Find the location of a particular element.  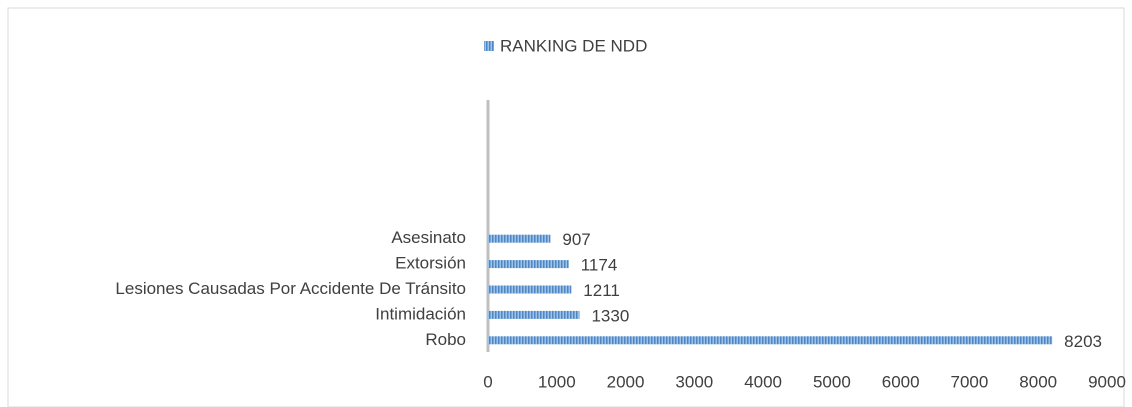

x-tick-label: 4000 is located at coordinates (763, 381).